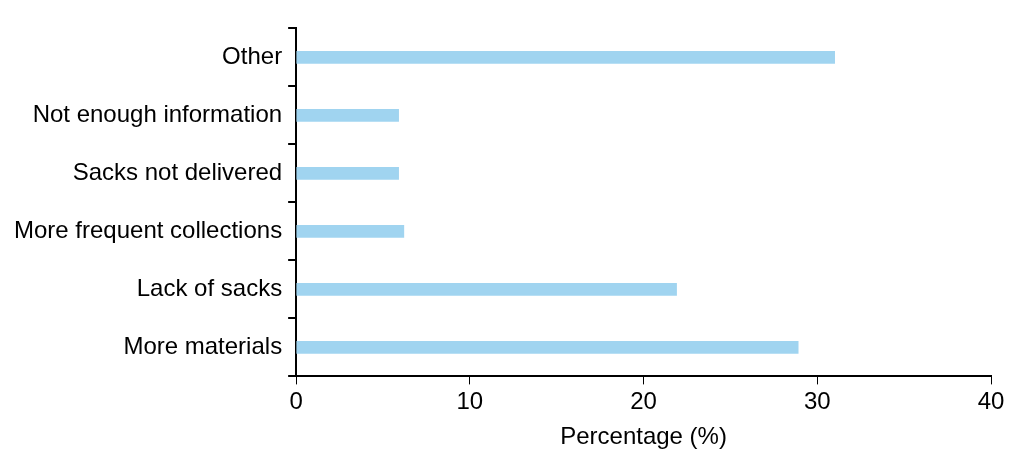  I want to click on y-tick-label: Not enough information, so click(157, 114).